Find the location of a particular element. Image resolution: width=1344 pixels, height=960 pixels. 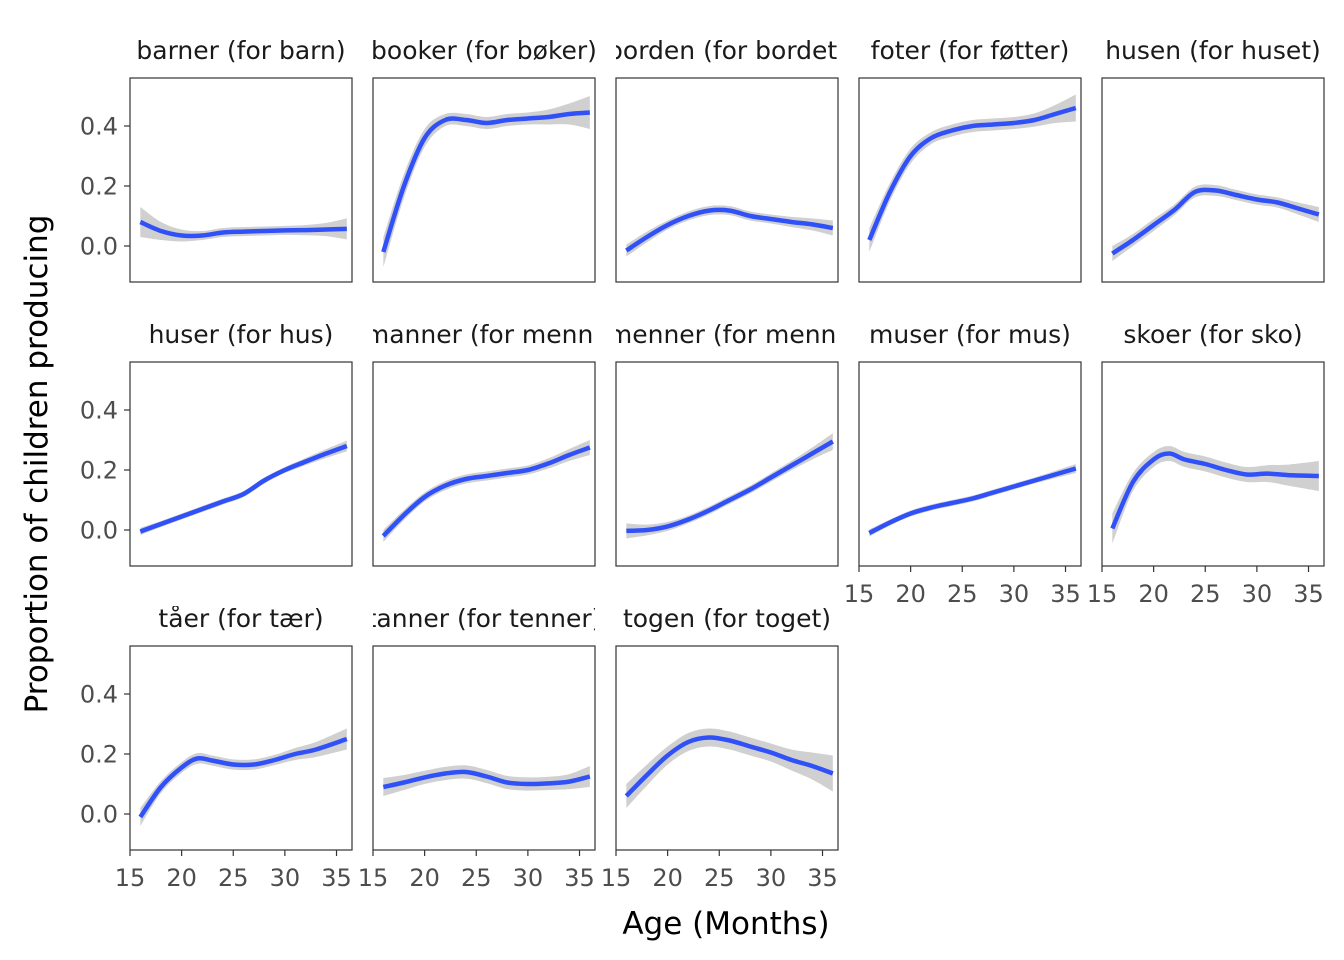

facet-panel: menner (for menn) is located at coordinates (727, 443).